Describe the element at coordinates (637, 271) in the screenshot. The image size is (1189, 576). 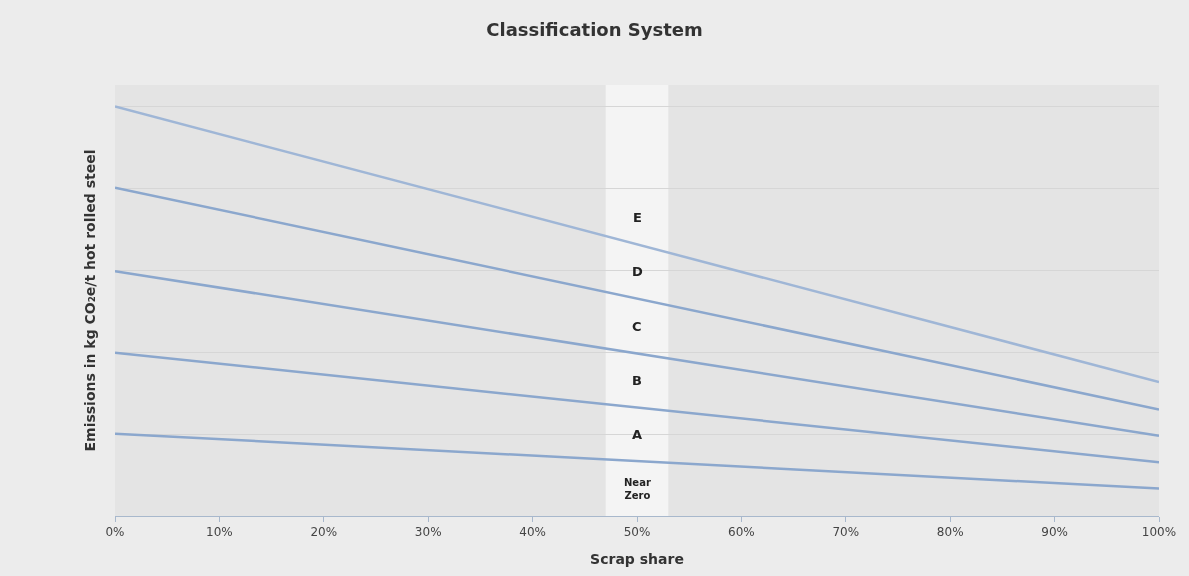
I see `annotation: D` at that location.